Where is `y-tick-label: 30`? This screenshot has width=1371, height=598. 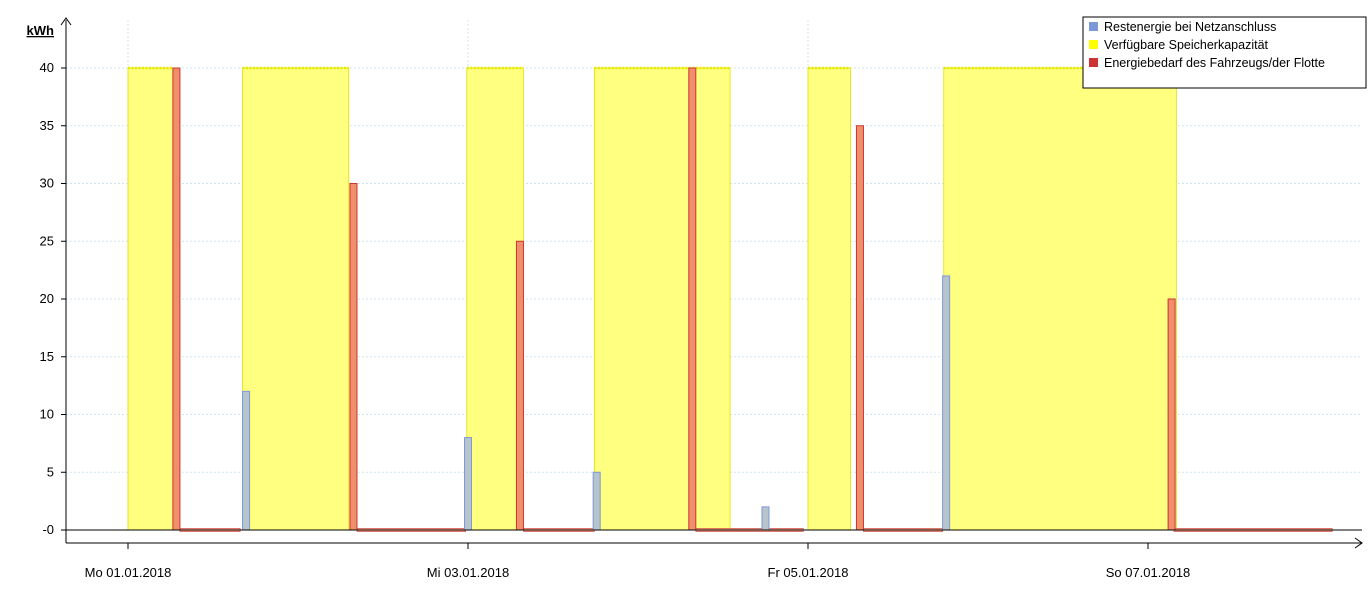 y-tick-label: 30 is located at coordinates (47, 183).